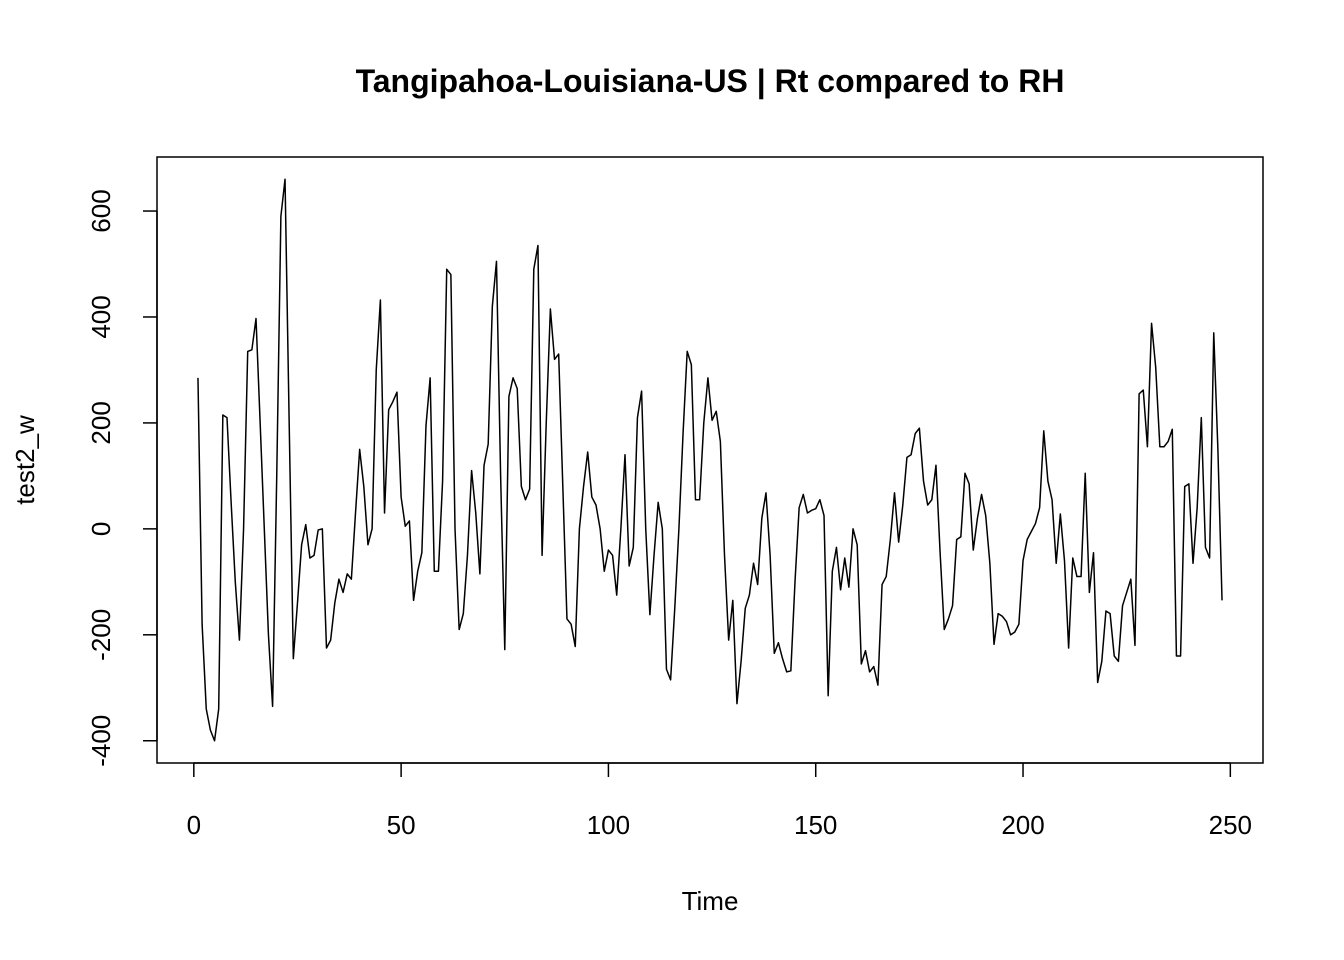  What do you see at coordinates (608, 825) in the screenshot?
I see `x-tick-label: 100` at bounding box center [608, 825].